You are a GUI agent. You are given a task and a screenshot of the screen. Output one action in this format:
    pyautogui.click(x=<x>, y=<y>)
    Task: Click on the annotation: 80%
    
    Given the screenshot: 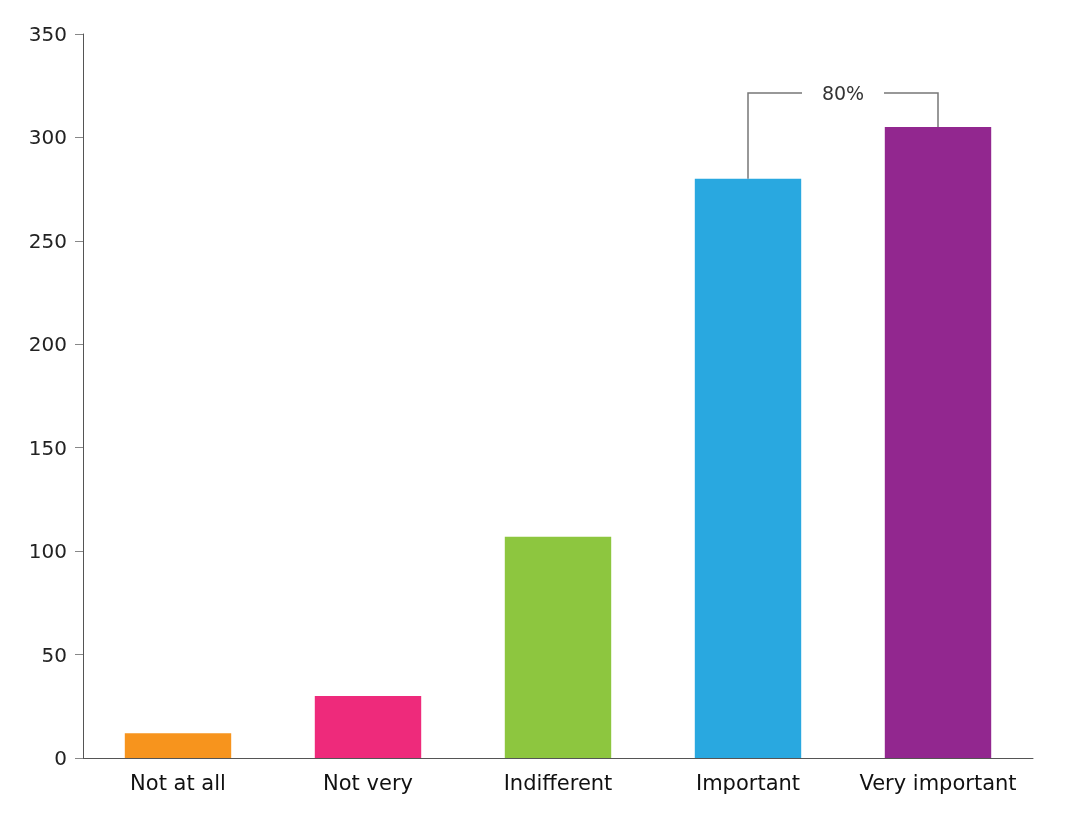 What is the action you would take?
    pyautogui.click(x=843, y=93)
    